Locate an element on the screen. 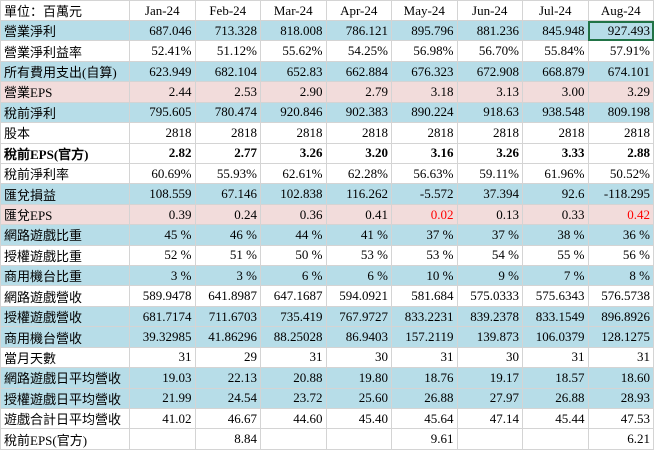 The height and width of the screenshot is (450, 654). value-cell: 39.32985 is located at coordinates (162, 337).